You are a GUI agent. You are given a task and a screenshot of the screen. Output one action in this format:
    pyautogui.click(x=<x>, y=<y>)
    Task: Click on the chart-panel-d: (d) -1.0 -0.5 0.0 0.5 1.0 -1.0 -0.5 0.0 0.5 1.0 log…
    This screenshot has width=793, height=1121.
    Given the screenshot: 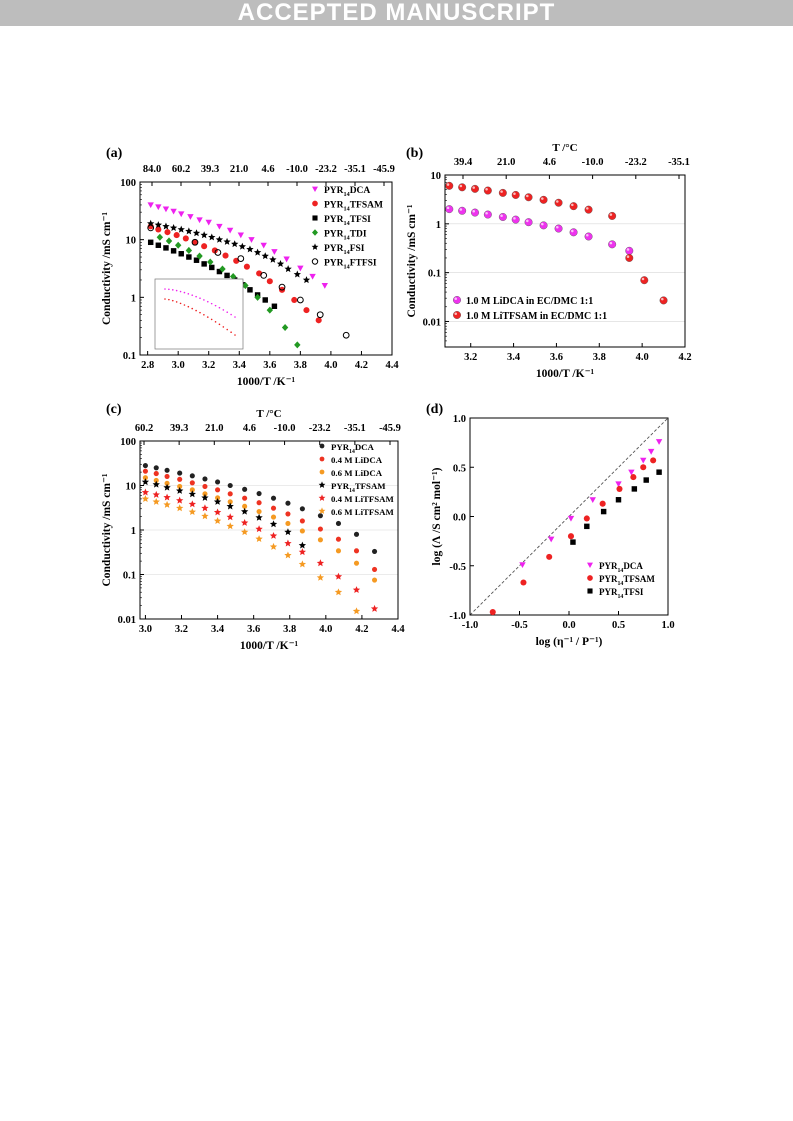 What is the action you would take?
    pyautogui.click(x=550, y=525)
    